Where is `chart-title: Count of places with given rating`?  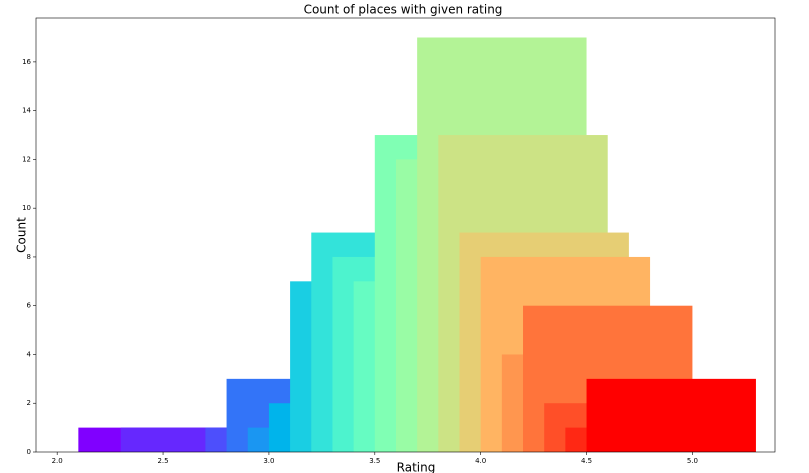 chart-title: Count of places with given rating is located at coordinates (403, 10).